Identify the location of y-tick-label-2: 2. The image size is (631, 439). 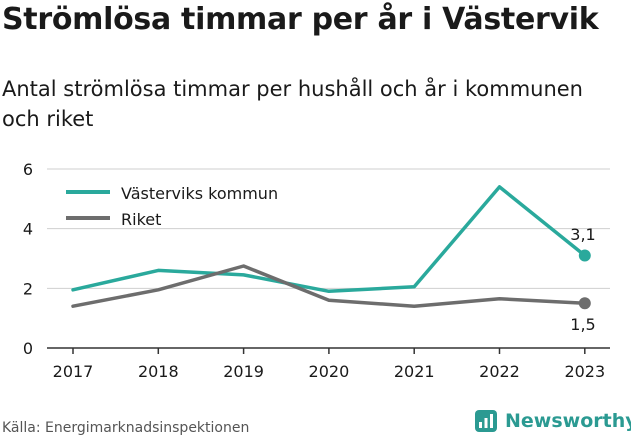
(28, 288).